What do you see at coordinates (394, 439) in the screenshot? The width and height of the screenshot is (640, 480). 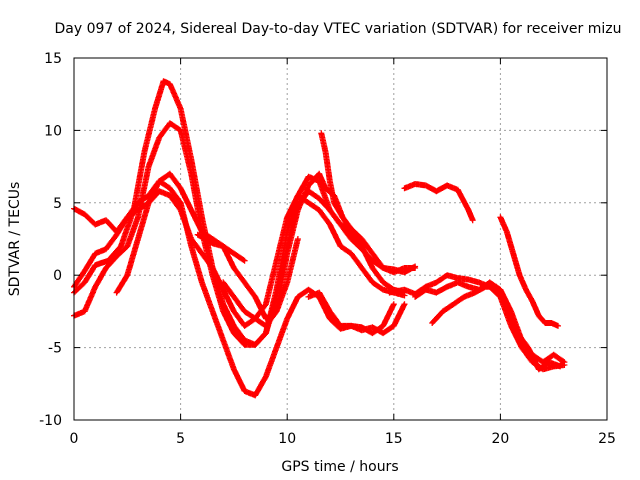 I see `x-tick-label: 15` at bounding box center [394, 439].